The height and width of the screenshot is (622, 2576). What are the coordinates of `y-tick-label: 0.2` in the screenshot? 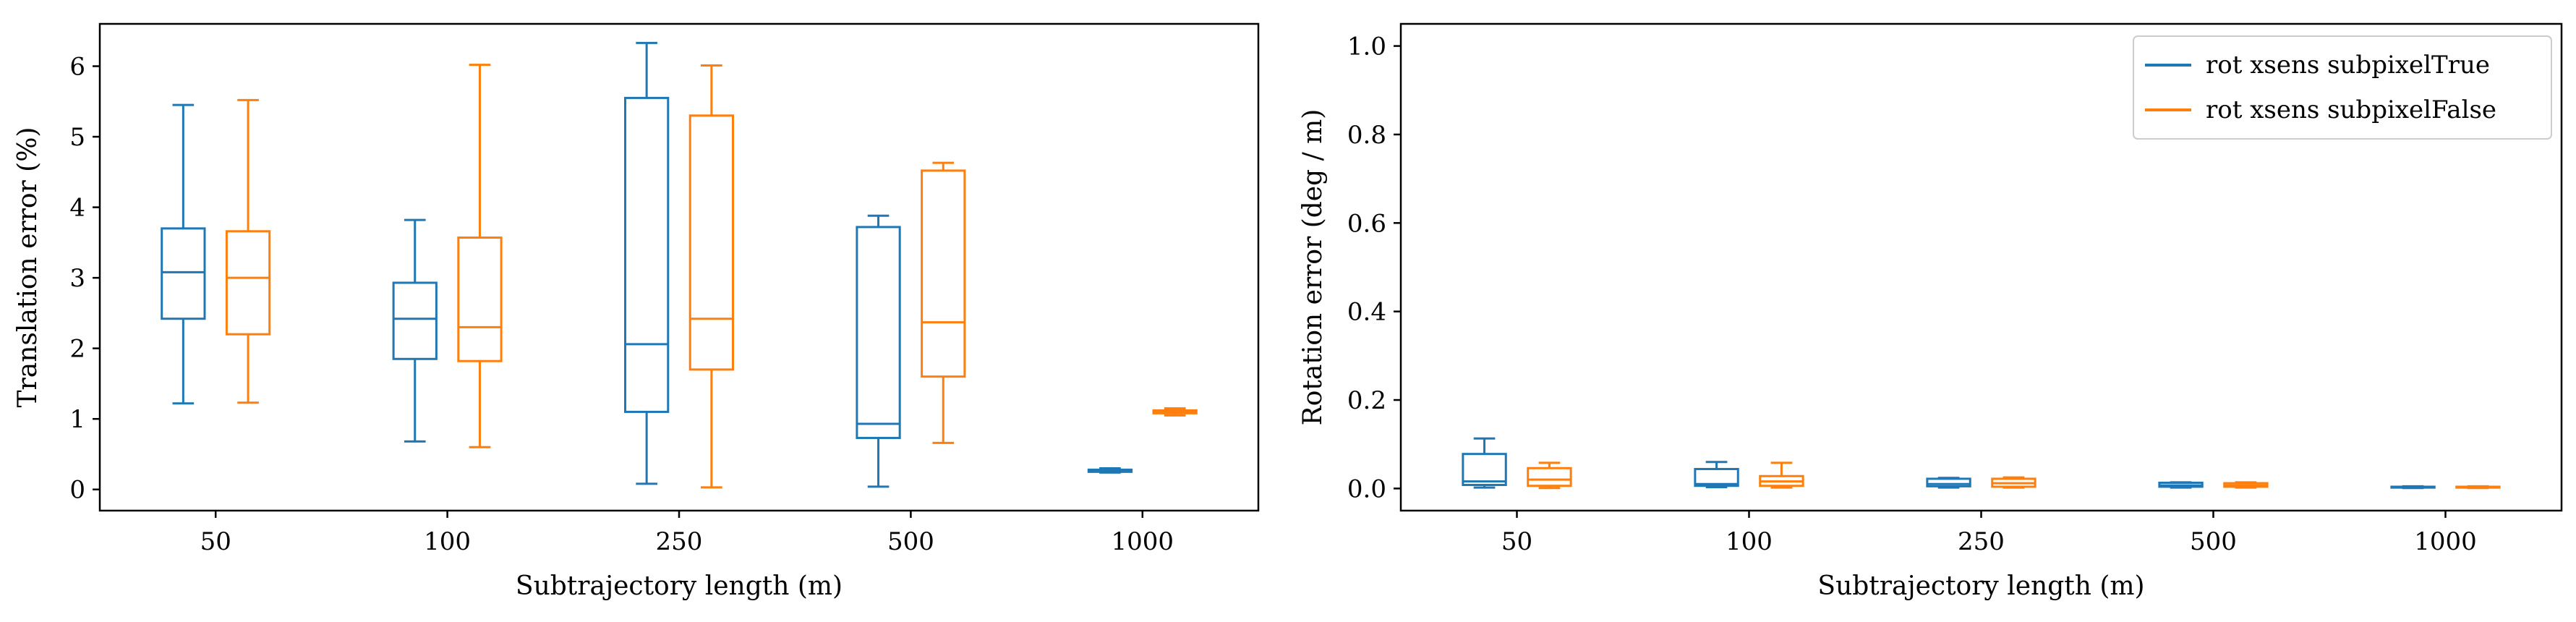 It's located at (1367, 400).